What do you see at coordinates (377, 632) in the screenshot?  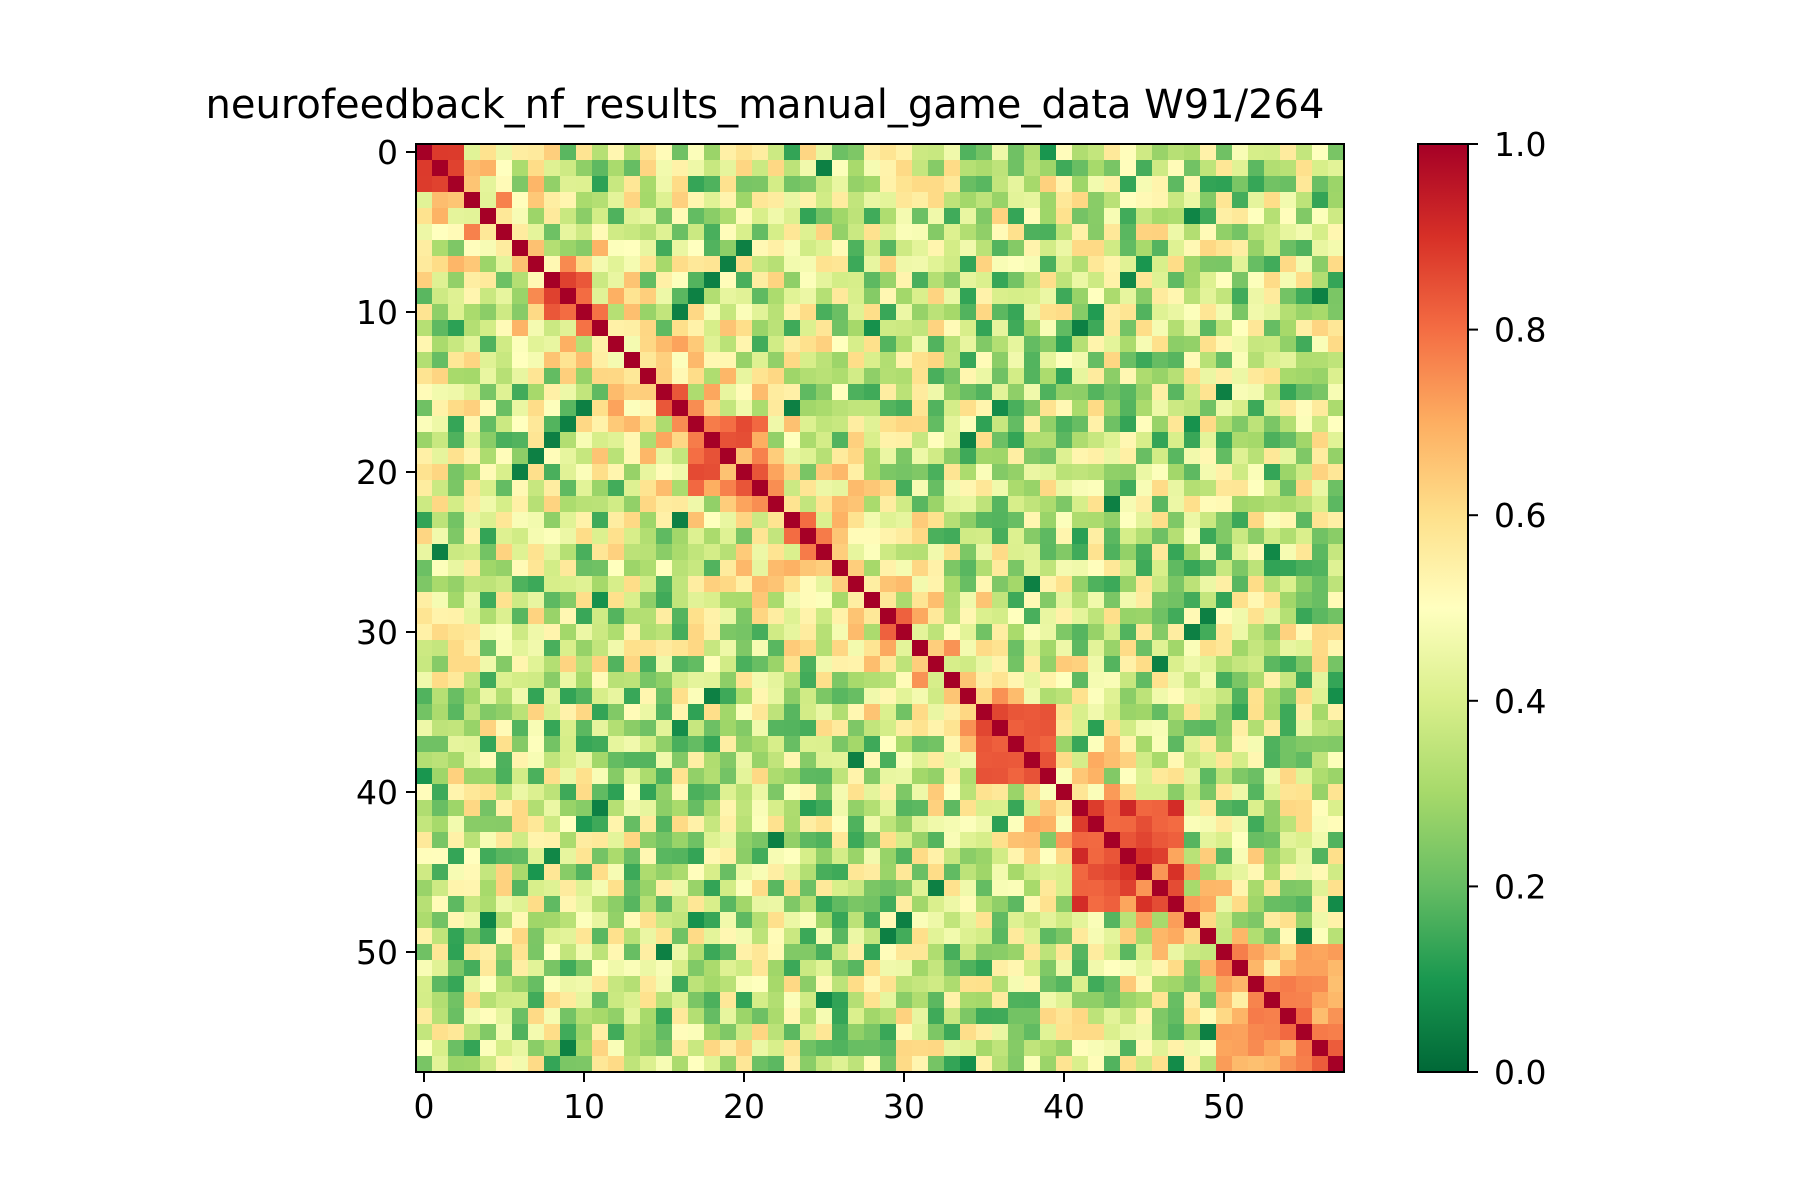 I see `y-tick-label: 30` at bounding box center [377, 632].